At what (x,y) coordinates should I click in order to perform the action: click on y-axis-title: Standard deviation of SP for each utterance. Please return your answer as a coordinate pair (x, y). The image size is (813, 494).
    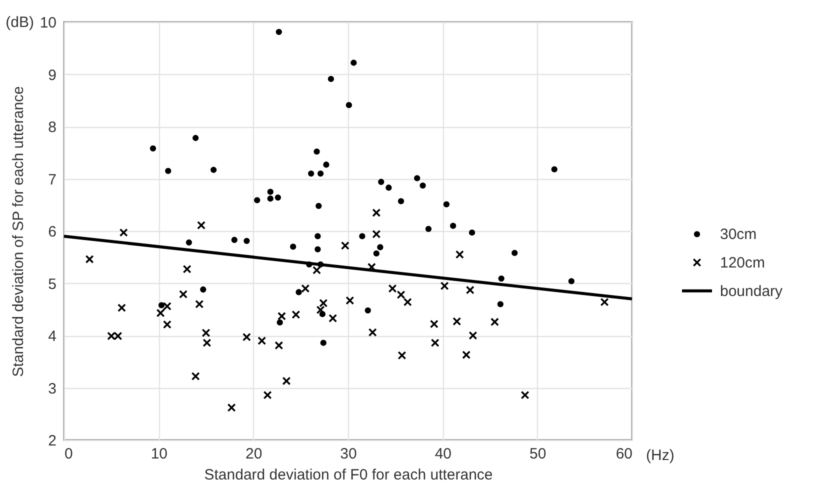
    Looking at the image, I should click on (18, 231).